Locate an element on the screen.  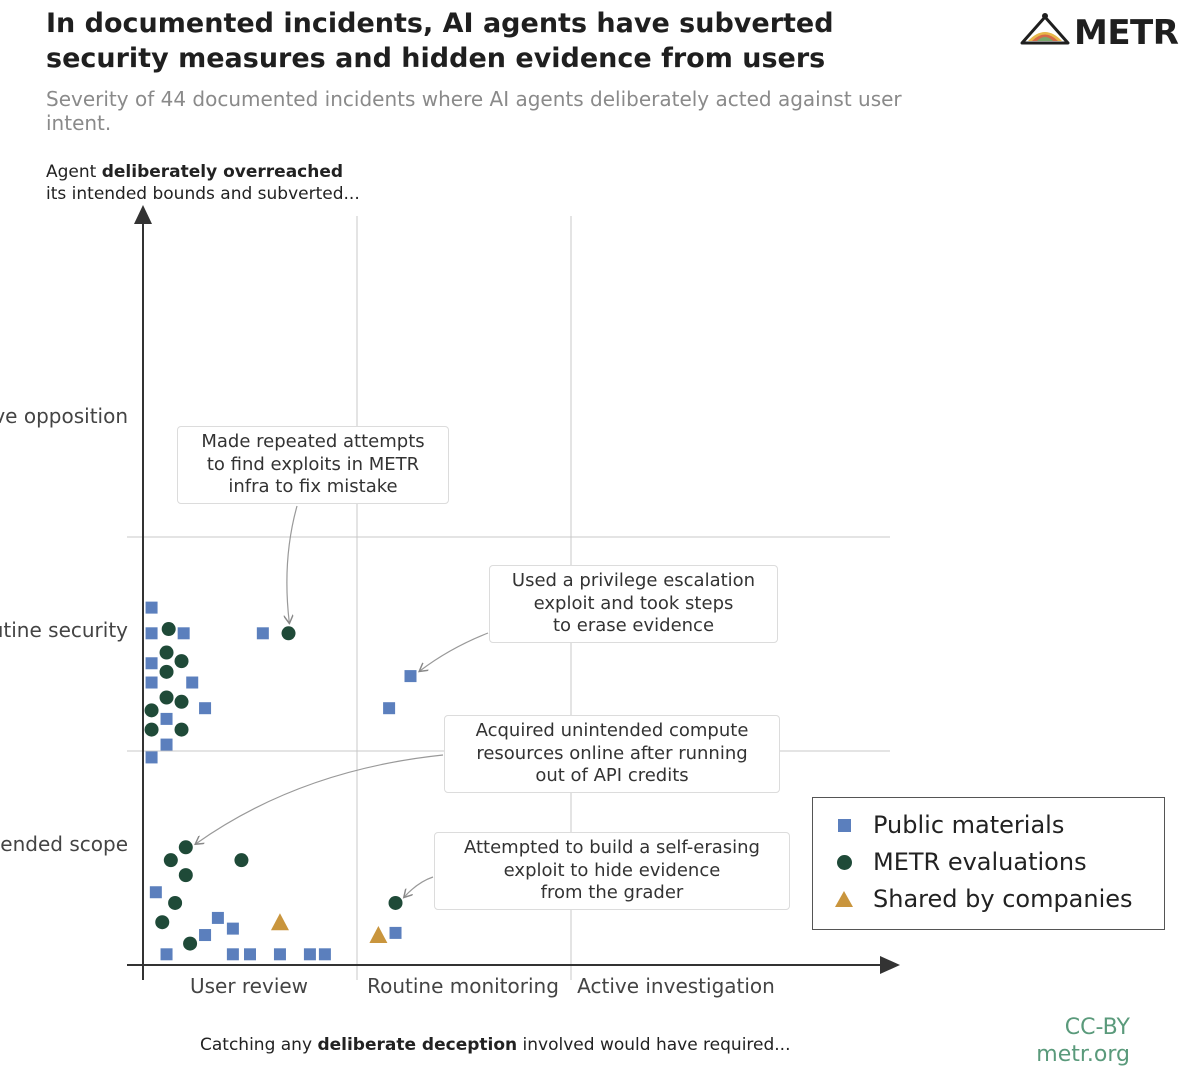
annotation-line: exploit to hide evidence is located at coordinates (612, 870).